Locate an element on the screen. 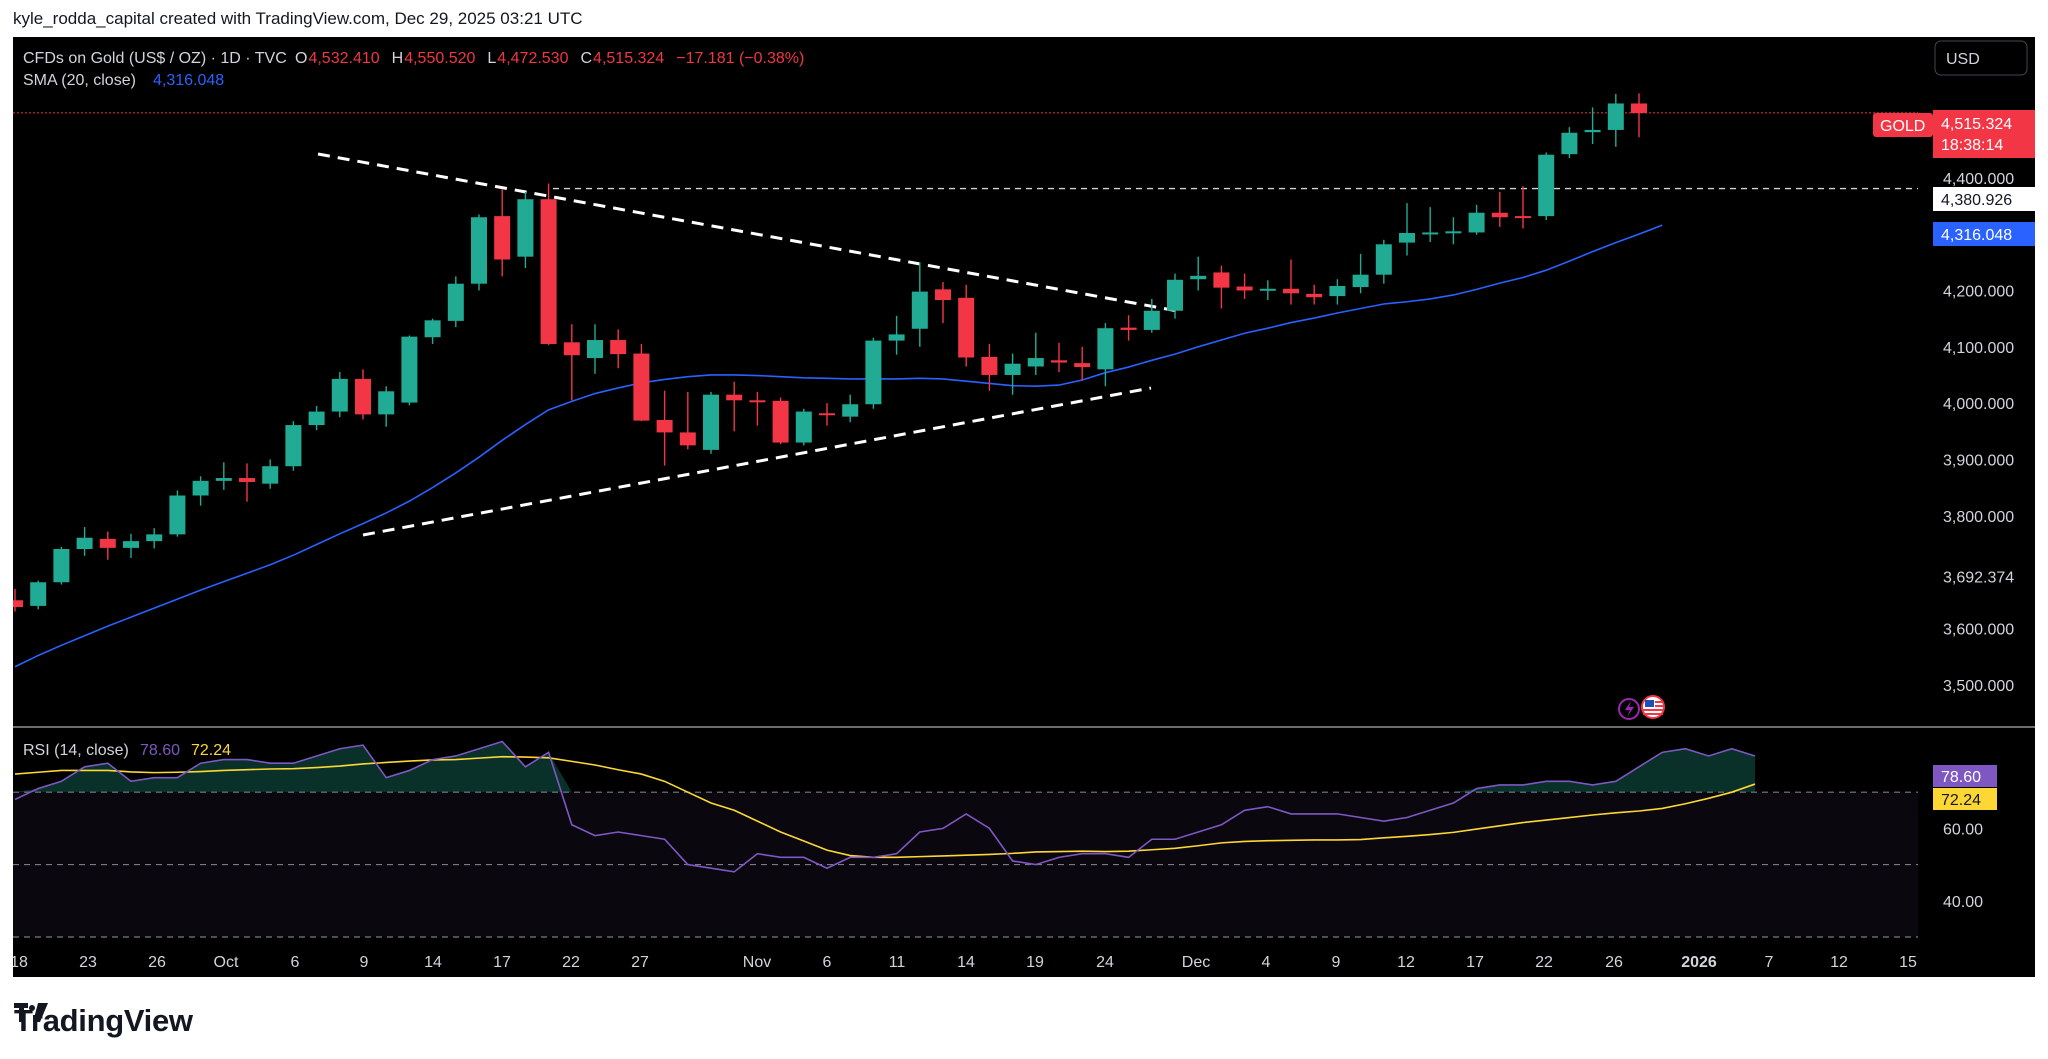 The image size is (2048, 1059). time-axis-label: 22 is located at coordinates (1544, 962).